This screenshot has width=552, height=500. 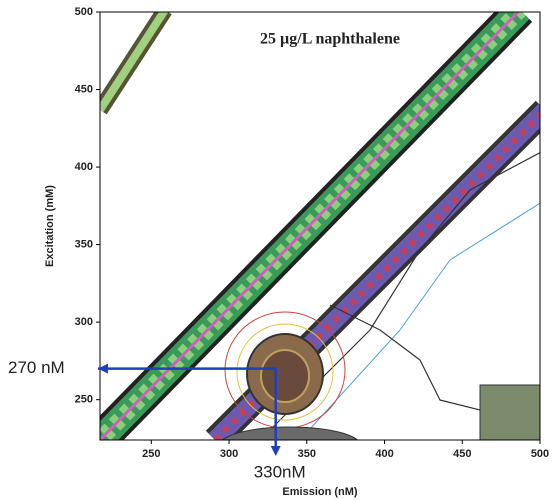 What do you see at coordinates (151, 454) in the screenshot?
I see `x-tick-label: 250` at bounding box center [151, 454].